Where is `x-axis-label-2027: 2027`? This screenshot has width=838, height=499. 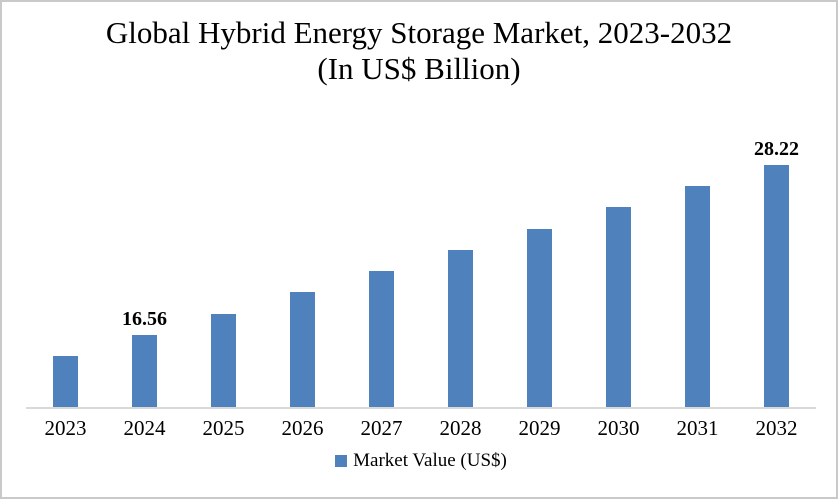
x-axis-label-2027: 2027 is located at coordinates (381, 428).